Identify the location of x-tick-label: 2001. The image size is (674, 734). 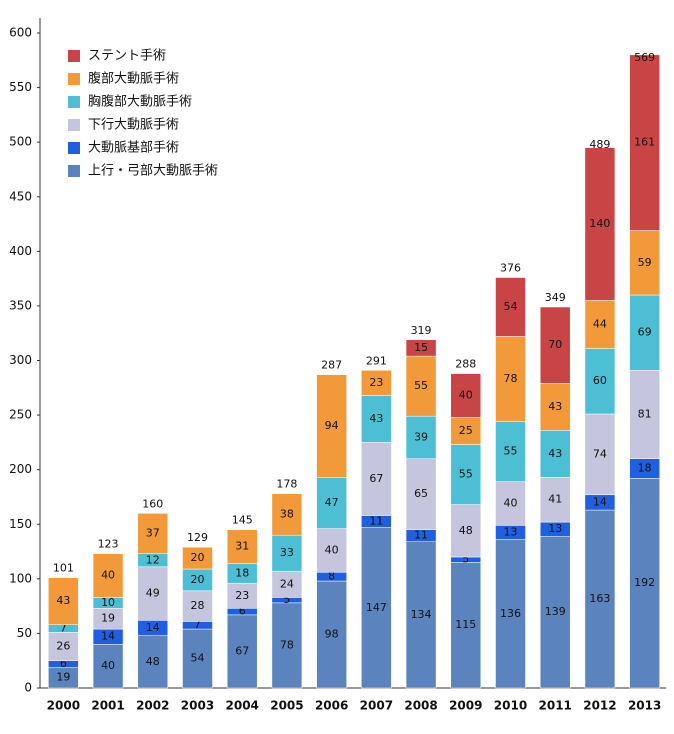
(107, 706).